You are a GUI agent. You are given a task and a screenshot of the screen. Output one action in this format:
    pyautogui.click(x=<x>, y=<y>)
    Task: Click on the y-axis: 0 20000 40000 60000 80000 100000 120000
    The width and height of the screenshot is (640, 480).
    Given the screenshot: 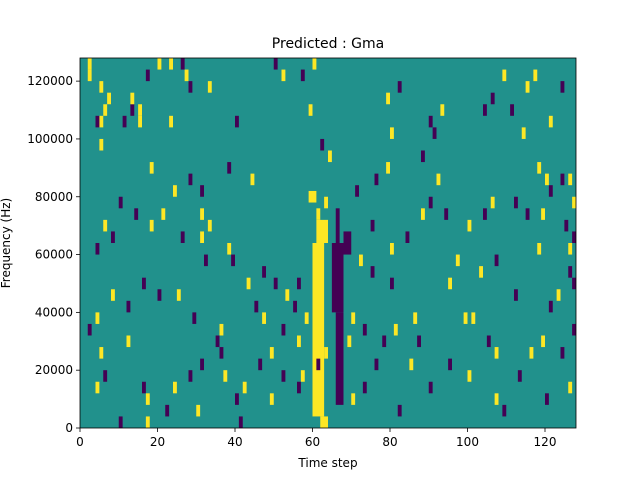 What is the action you would take?
    pyautogui.click(x=53, y=254)
    